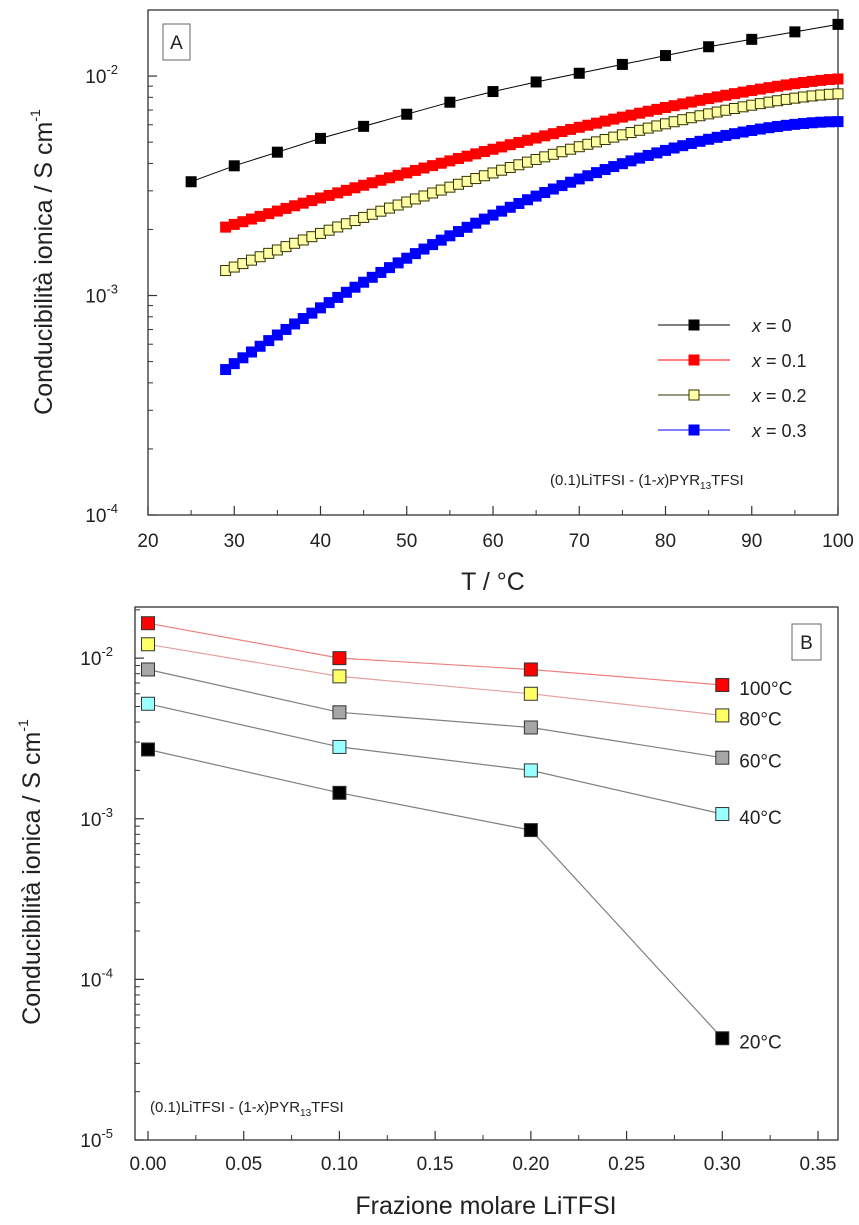  I want to click on b-series-label: 40°C, so click(760, 818).